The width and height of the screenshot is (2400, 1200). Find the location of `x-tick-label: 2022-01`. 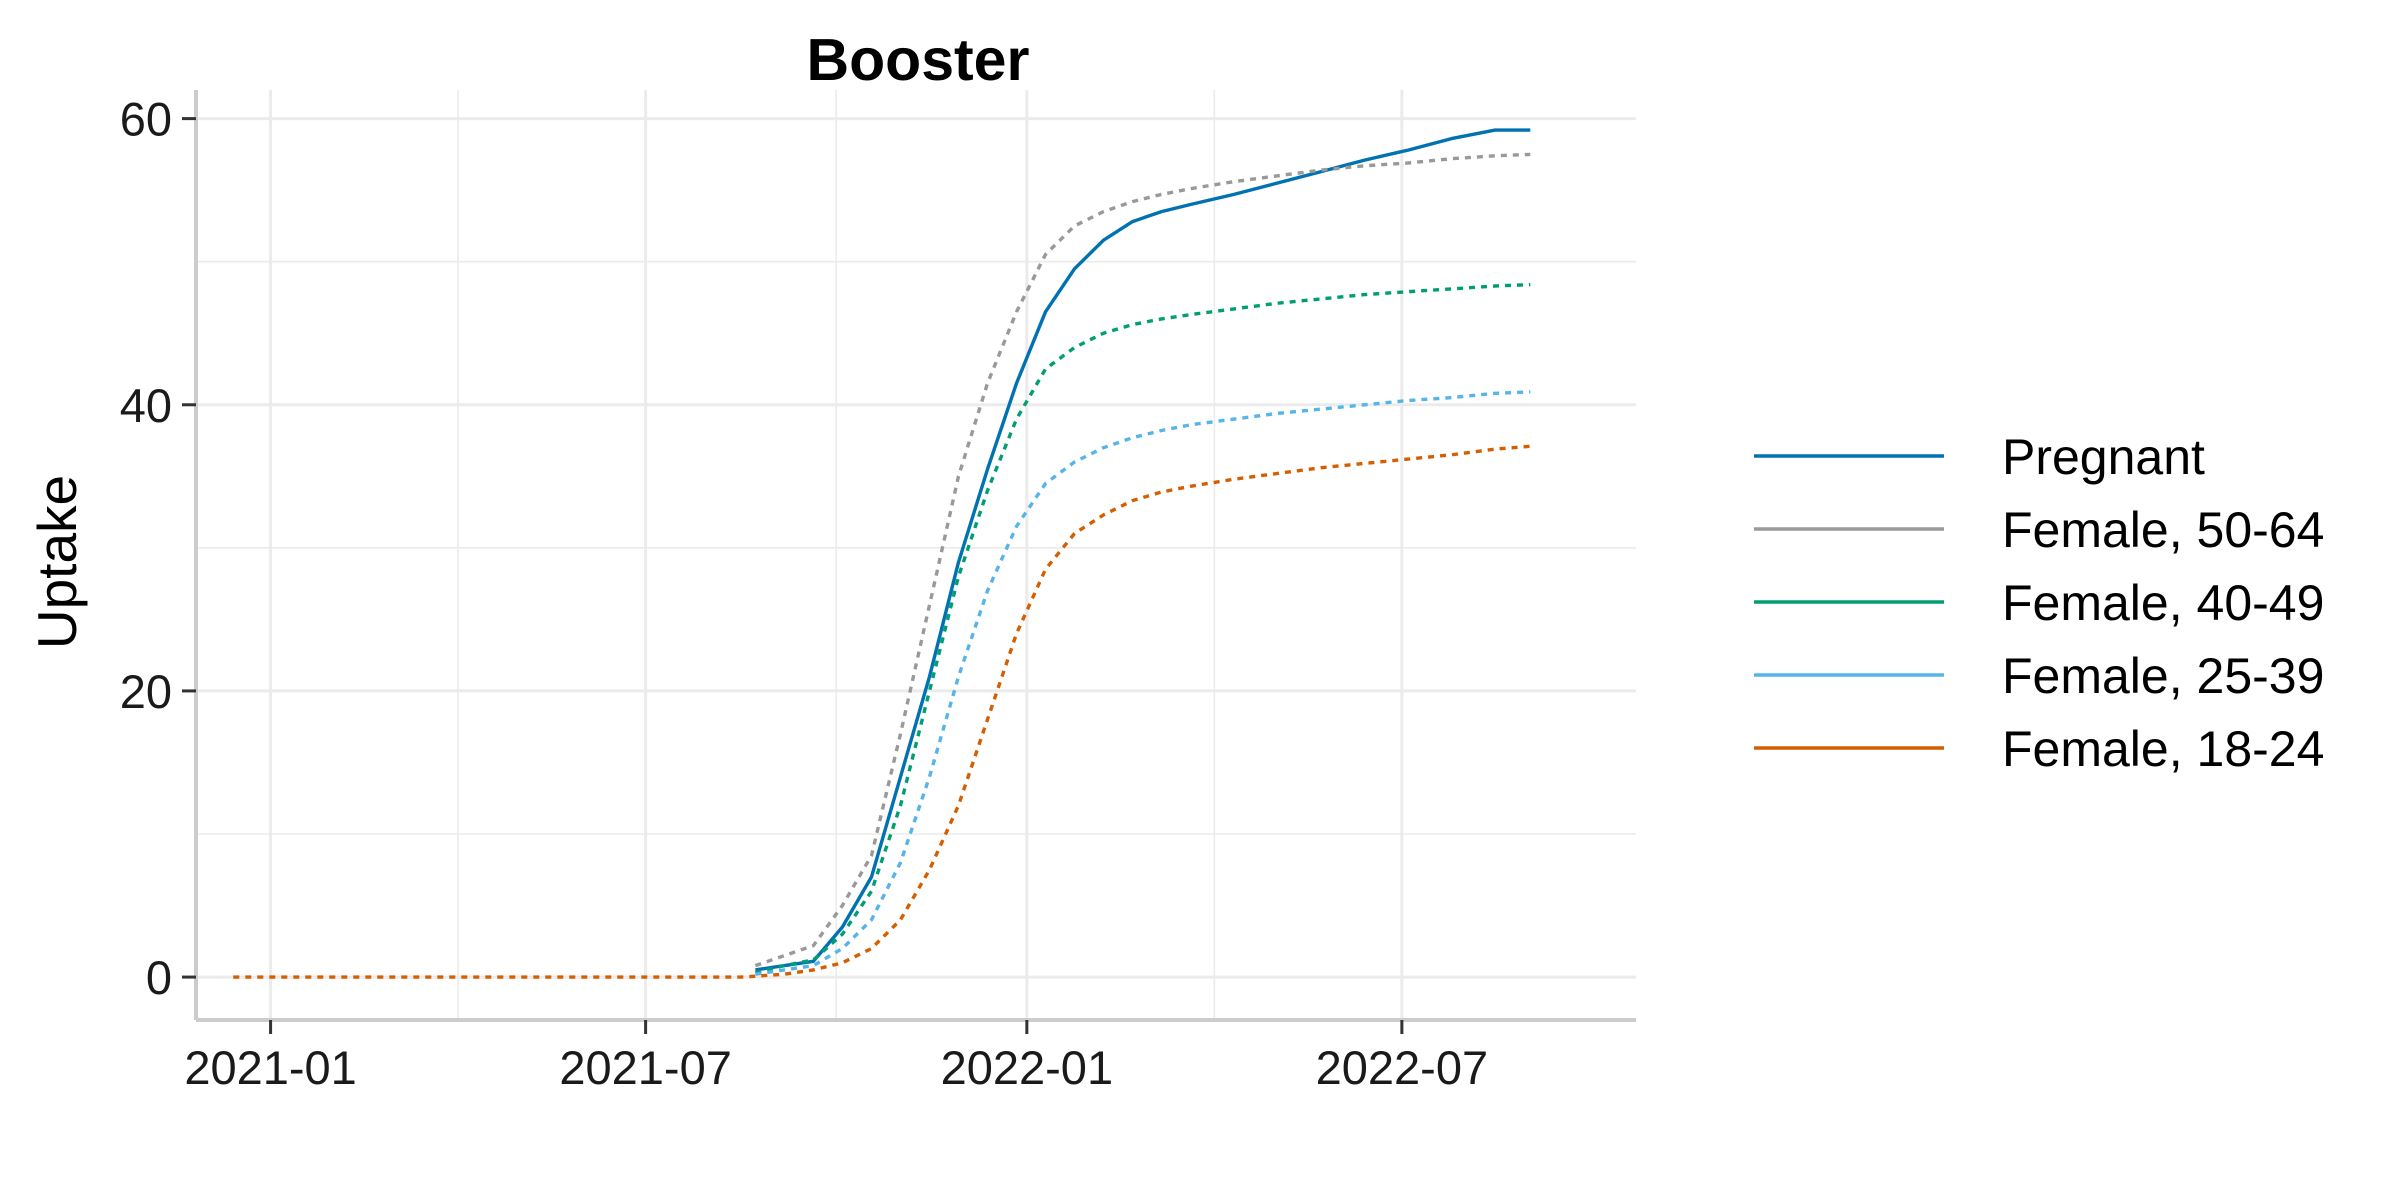

x-tick-label: 2022-01 is located at coordinates (1027, 1067).